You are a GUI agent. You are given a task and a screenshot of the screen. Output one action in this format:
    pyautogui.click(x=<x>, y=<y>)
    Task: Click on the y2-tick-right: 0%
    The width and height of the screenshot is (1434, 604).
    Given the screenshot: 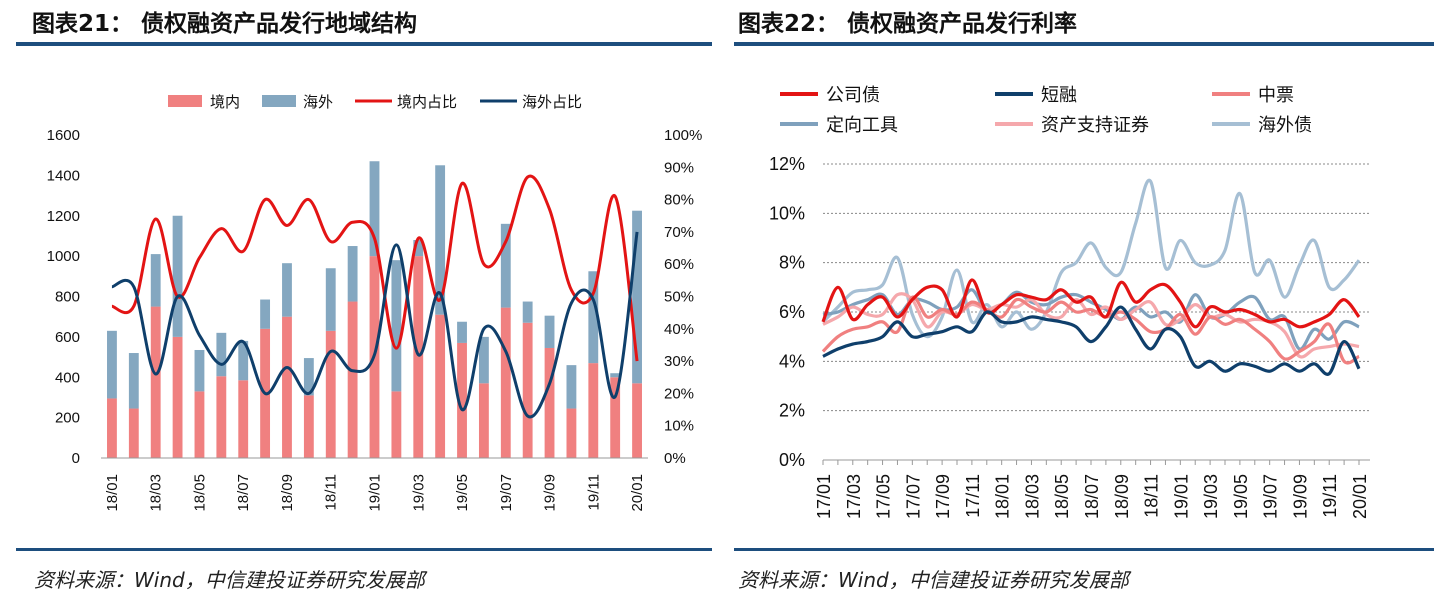 What is the action you would take?
    pyautogui.click(x=675, y=458)
    